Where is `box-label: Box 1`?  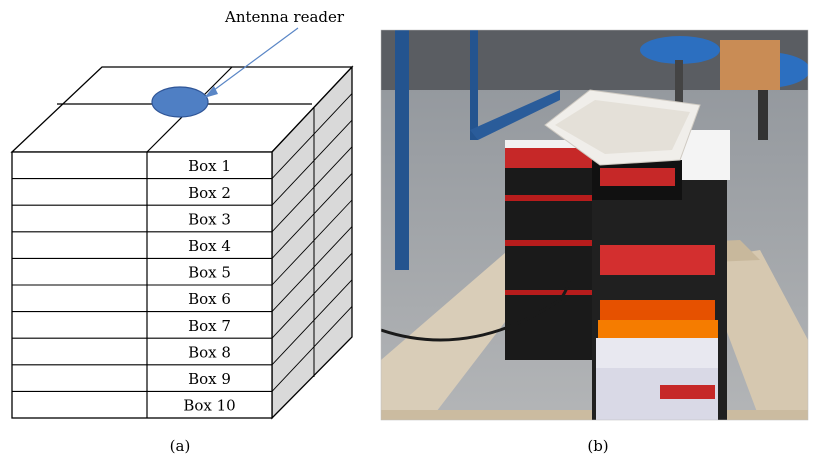
box-label: Box 1 is located at coordinates (209, 166).